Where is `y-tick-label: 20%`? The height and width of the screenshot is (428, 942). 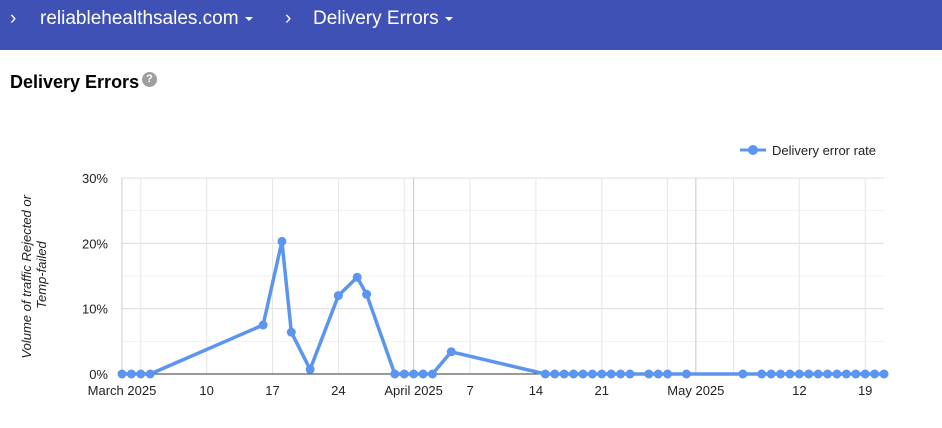 y-tick-label: 20% is located at coordinates (95, 243).